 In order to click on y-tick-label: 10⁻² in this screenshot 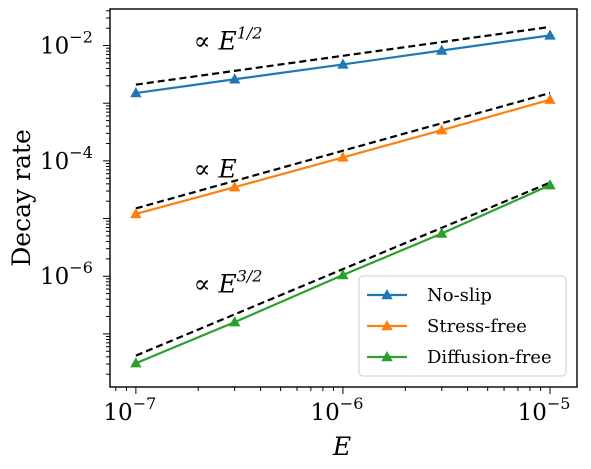, I will do `click(66, 44)`.